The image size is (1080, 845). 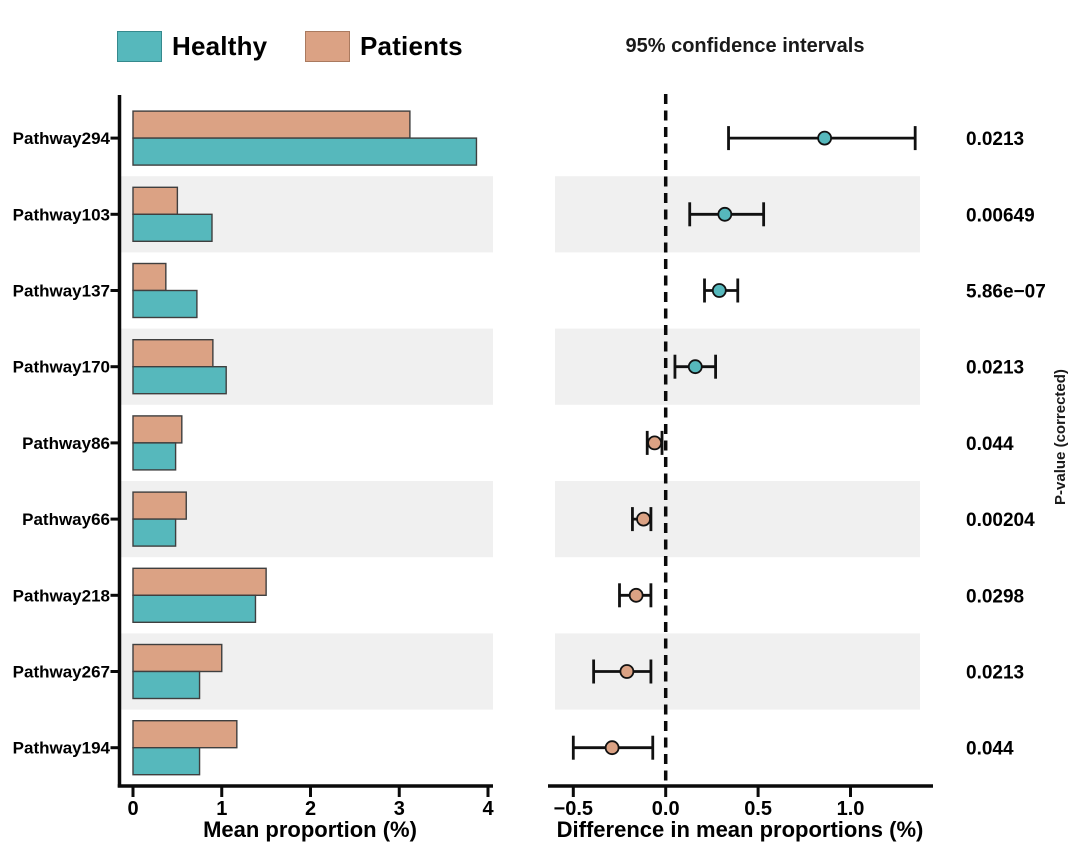 I want to click on bar-patients-Pathway218, so click(x=199, y=581).